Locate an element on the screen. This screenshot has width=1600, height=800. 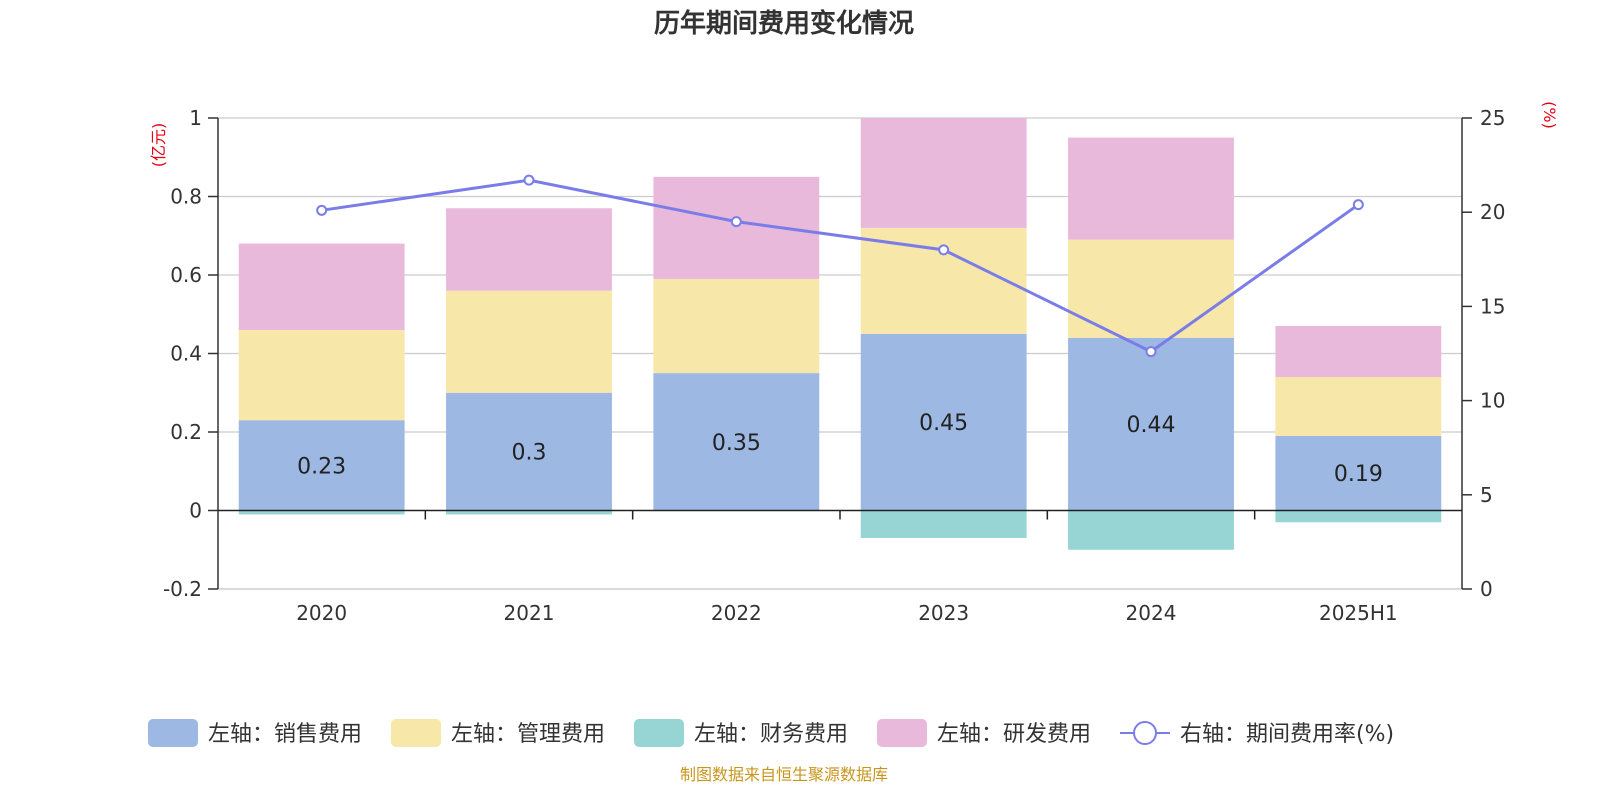
bar-labels: 0.23 0.3 0.35 0.45 0.44 0.19 is located at coordinates (840, 449).